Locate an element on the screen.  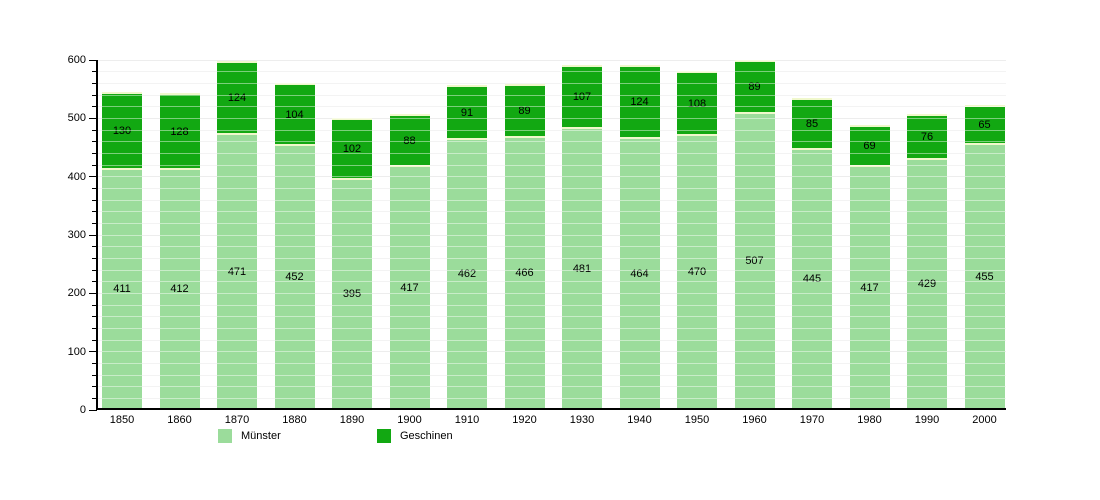
bar-value-label: 102 is located at coordinates (352, 149).